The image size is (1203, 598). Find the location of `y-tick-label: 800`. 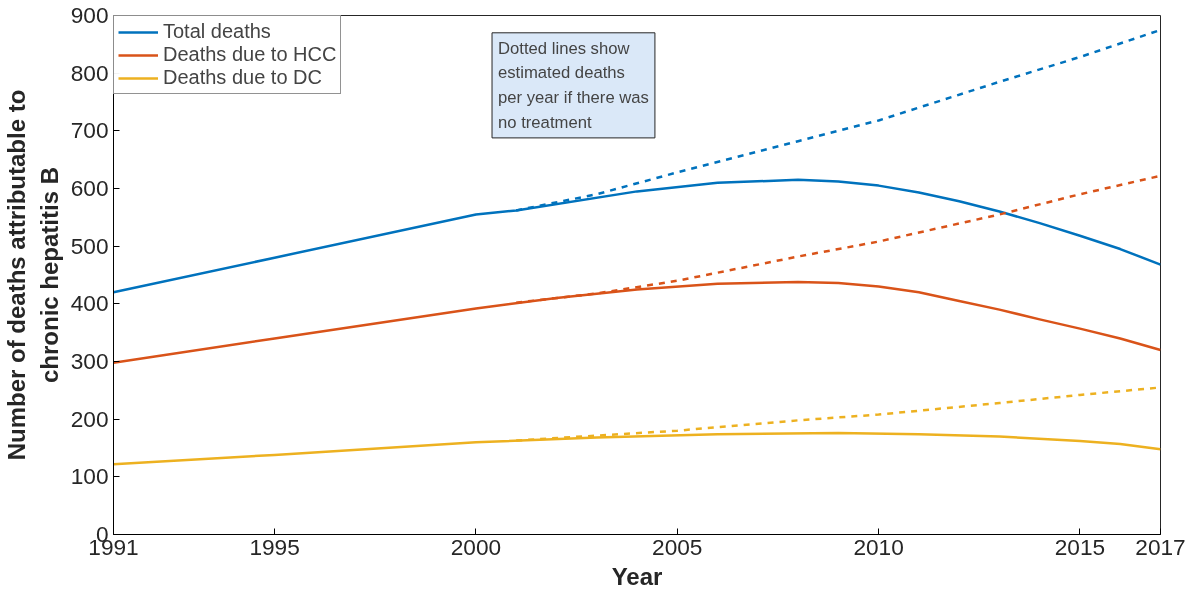

y-tick-label: 800 is located at coordinates (89, 72).